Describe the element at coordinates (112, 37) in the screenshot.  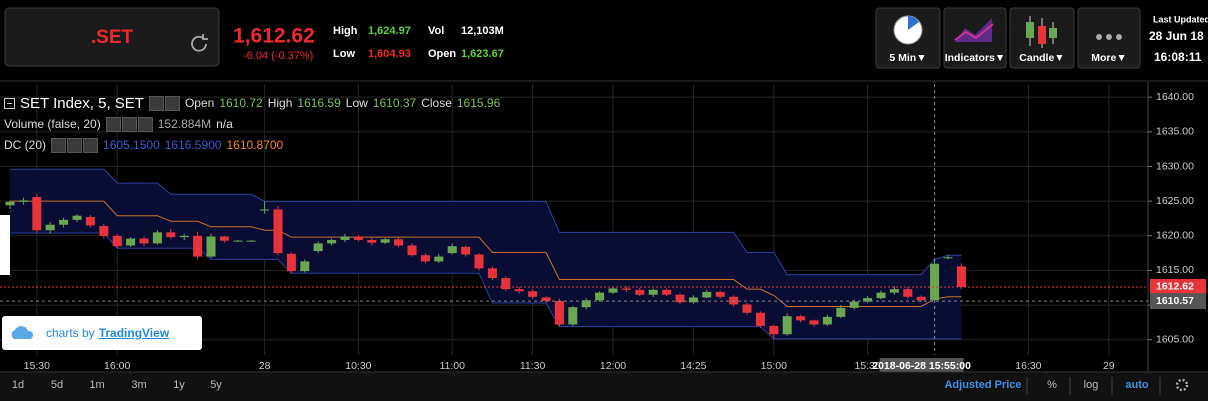
I see `symbol-button` at that location.